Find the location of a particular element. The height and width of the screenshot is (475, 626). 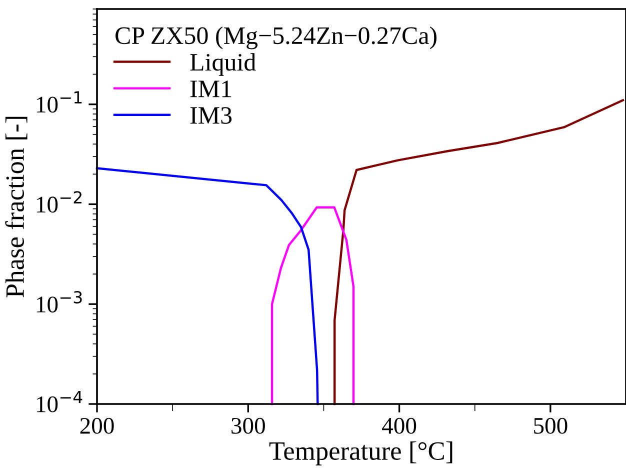

line-series is located at coordinates (312, 306).